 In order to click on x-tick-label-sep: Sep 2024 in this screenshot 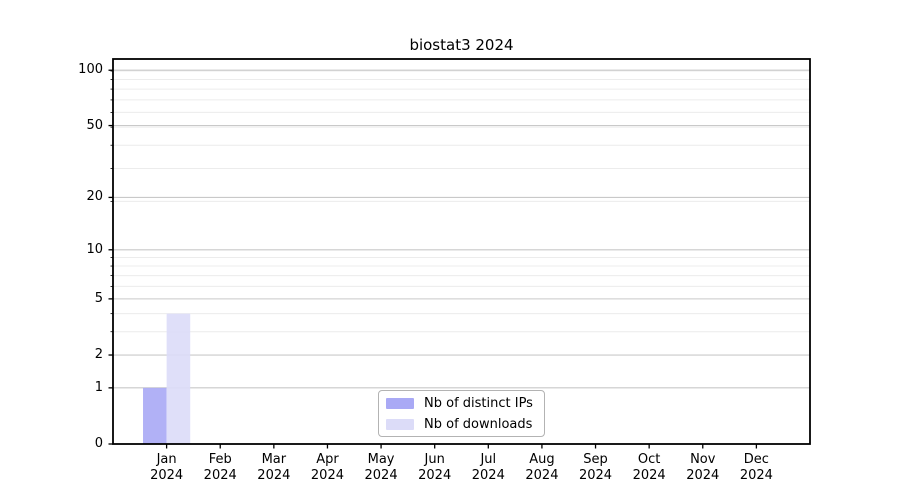, I will do `click(595, 468)`.